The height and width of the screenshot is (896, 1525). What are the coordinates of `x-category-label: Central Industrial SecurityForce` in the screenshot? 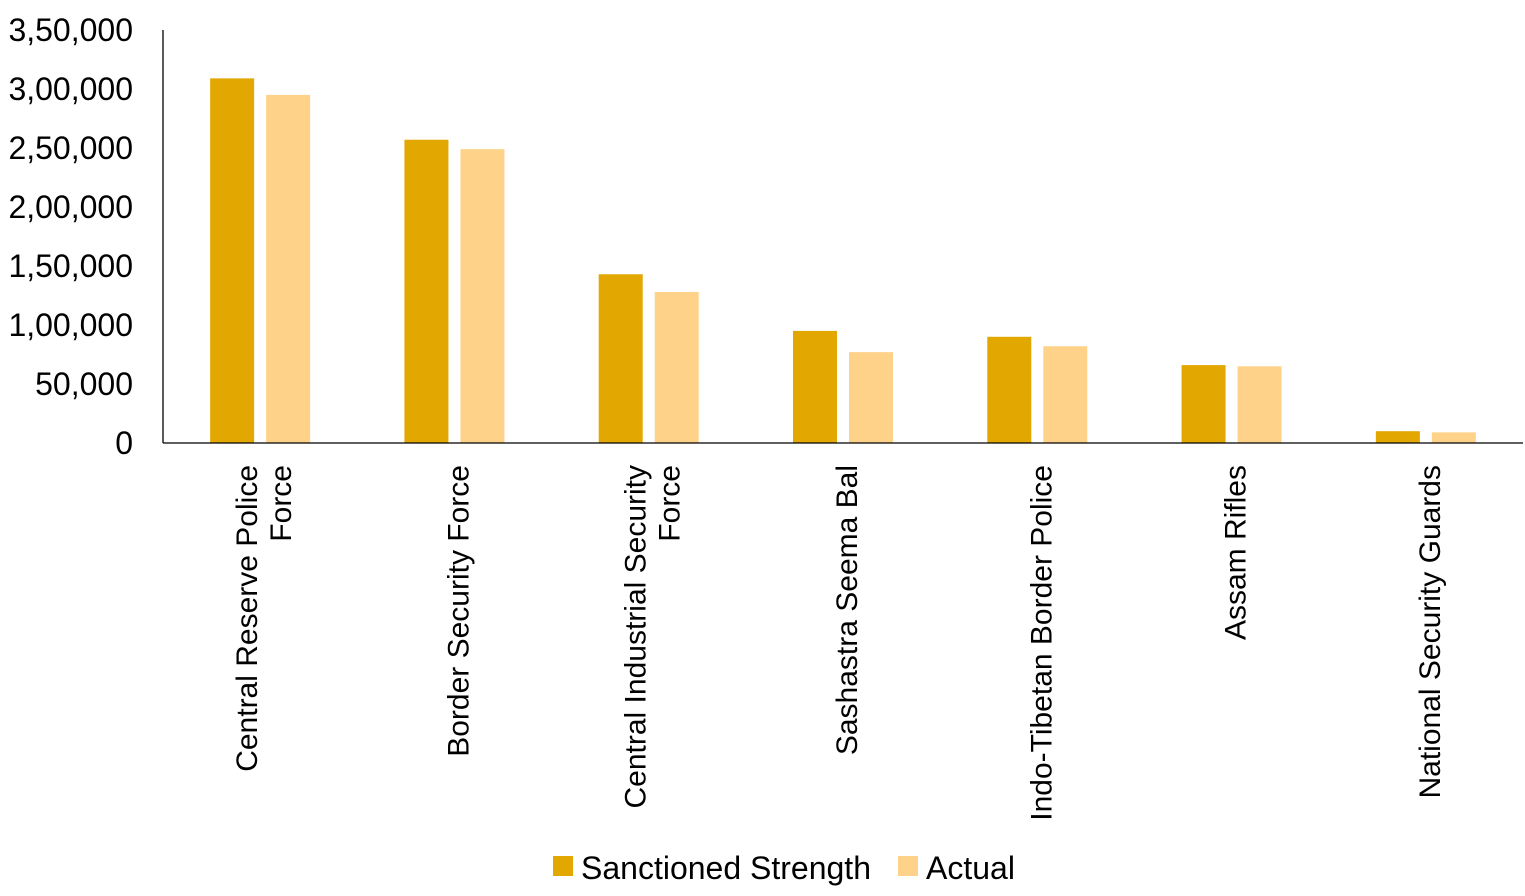 It's located at (653, 636).